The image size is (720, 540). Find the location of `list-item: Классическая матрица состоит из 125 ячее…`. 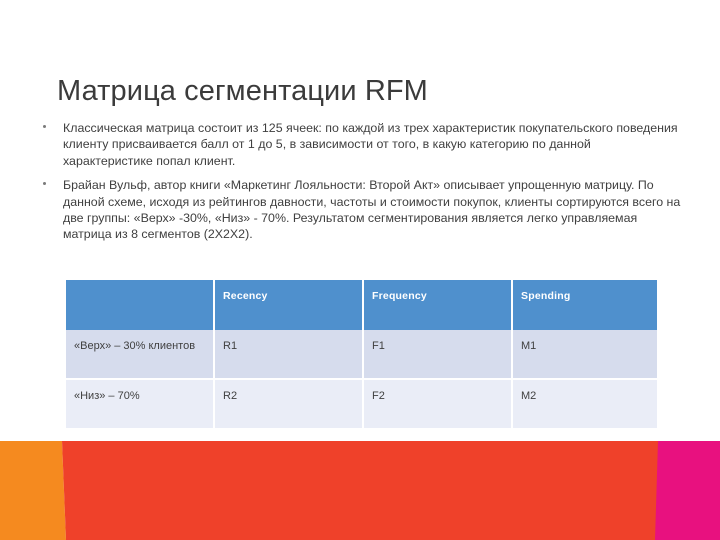

list-item: Классическая матрица состоит из 125 ячее… is located at coordinates (360, 144).